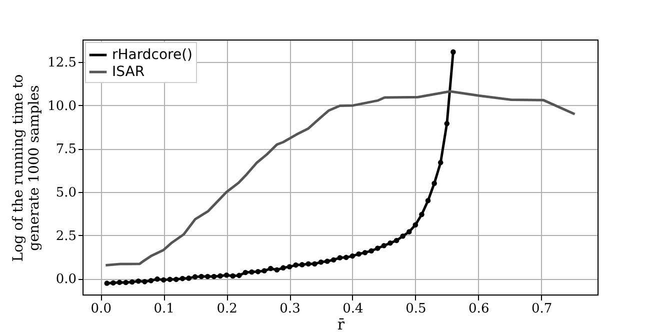  Describe the element at coordinates (152, 55) in the screenshot. I see `legend-label: rHardcore()` at that location.